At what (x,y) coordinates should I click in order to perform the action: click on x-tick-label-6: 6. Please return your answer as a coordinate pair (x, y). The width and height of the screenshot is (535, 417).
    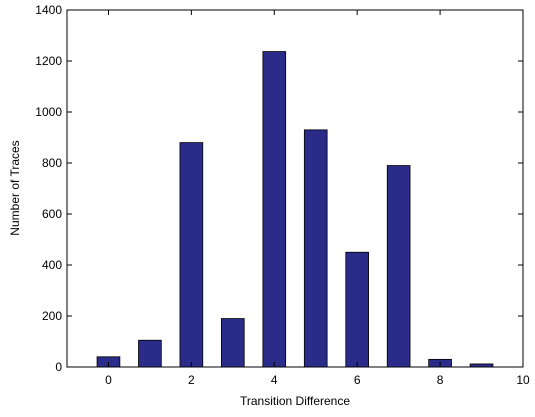
    Looking at the image, I should click on (357, 380).